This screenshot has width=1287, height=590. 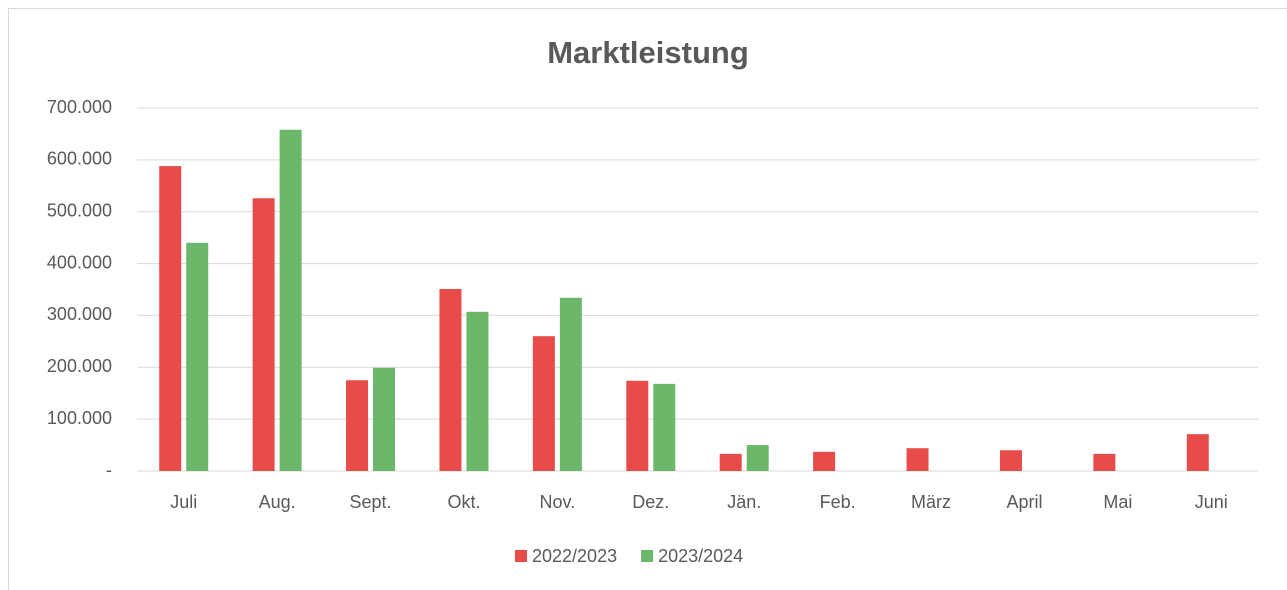 I want to click on x-tick-label: Feb., so click(x=838, y=502).